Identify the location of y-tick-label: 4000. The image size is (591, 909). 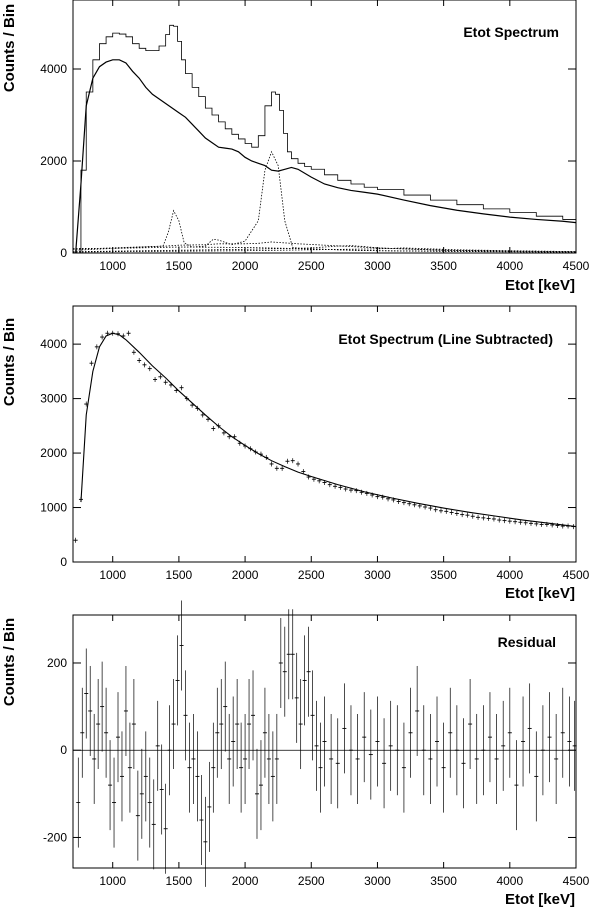
(53, 69).